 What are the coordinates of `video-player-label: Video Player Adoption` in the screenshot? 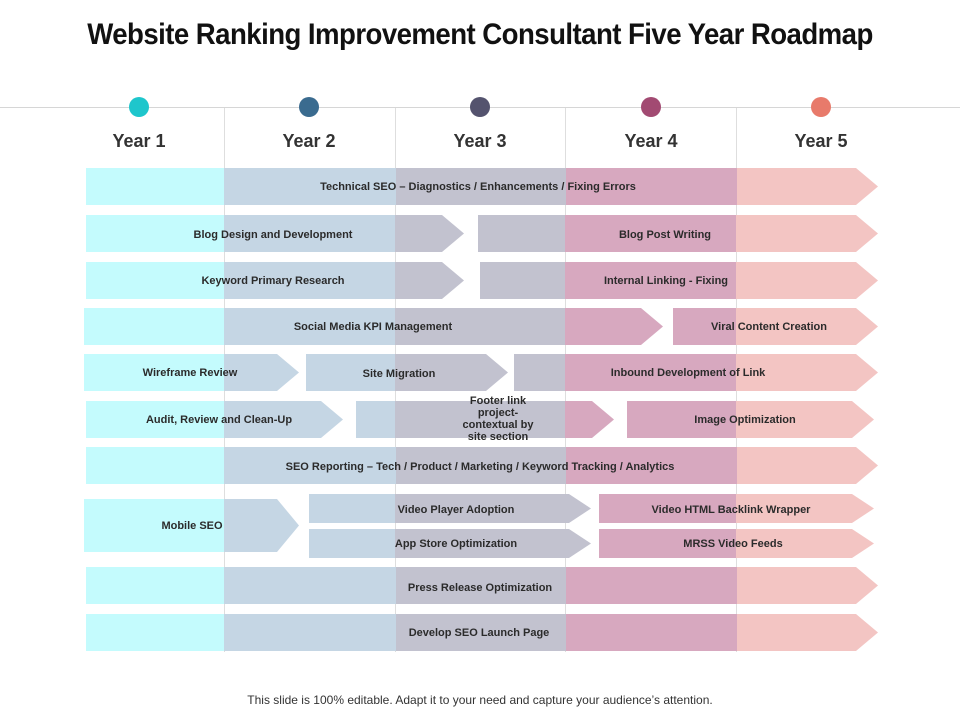 It's located at (456, 510).